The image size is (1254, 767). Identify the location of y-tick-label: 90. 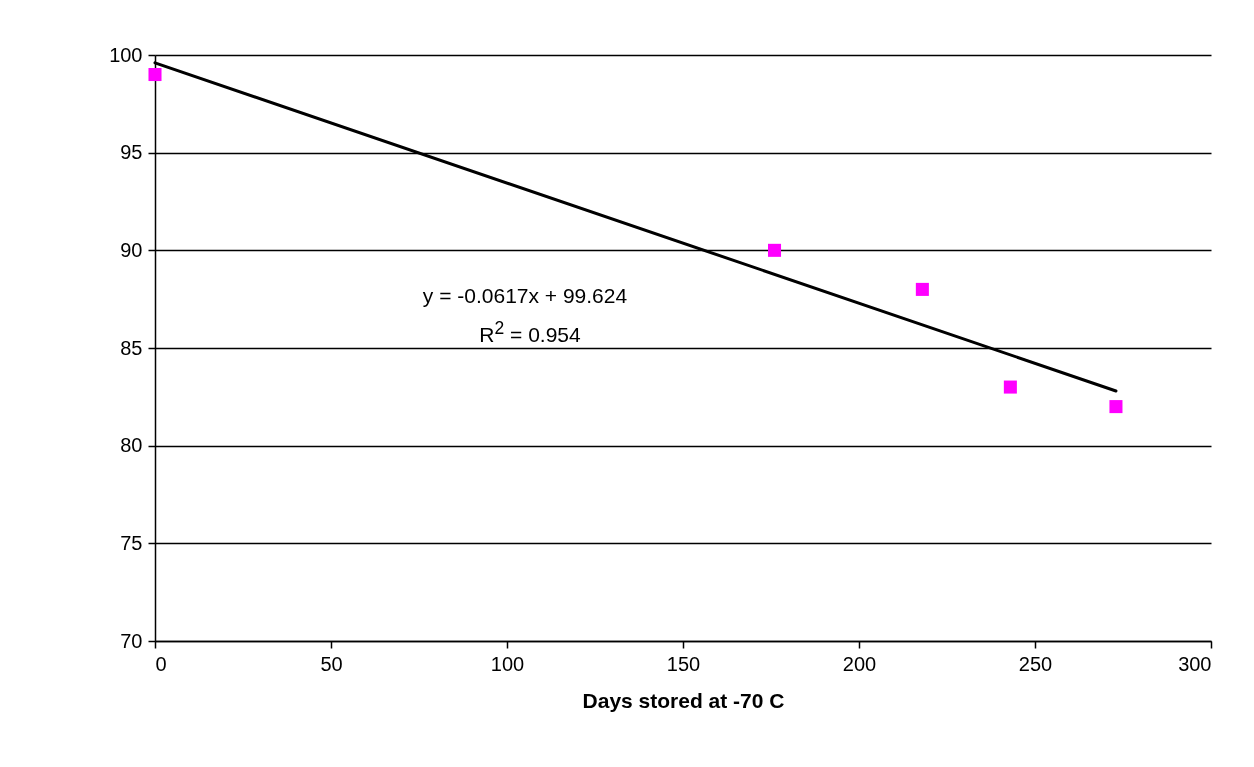
(131, 249).